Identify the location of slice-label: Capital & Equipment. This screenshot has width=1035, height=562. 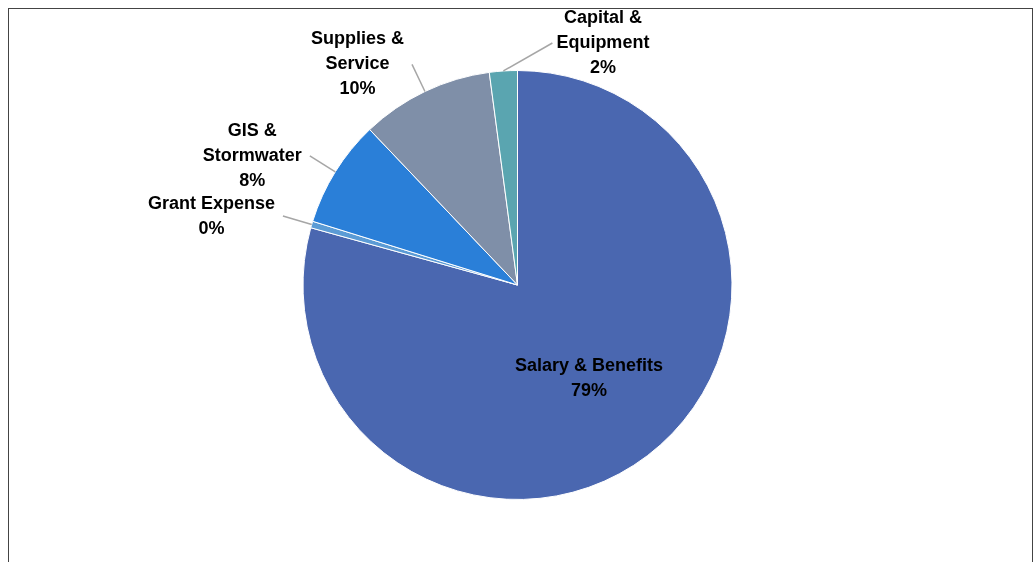
(603, 29).